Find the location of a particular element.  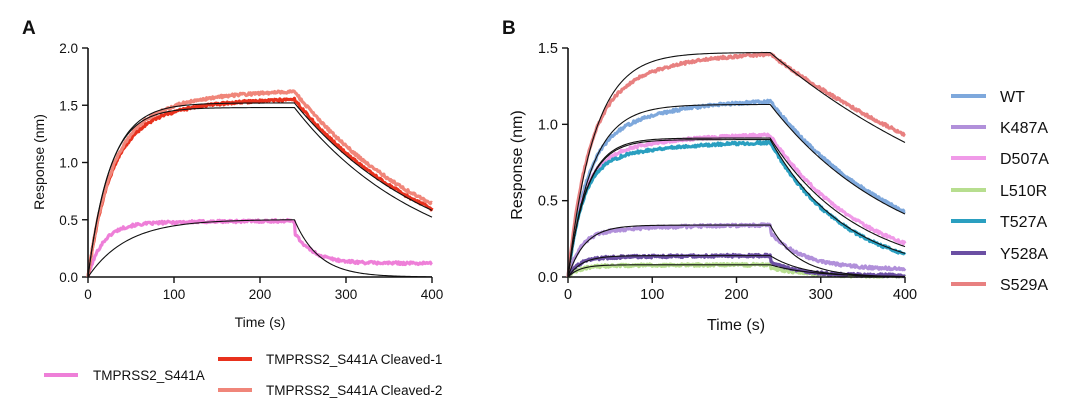

panel-a-y-label: Response (nm) is located at coordinates (39, 162).